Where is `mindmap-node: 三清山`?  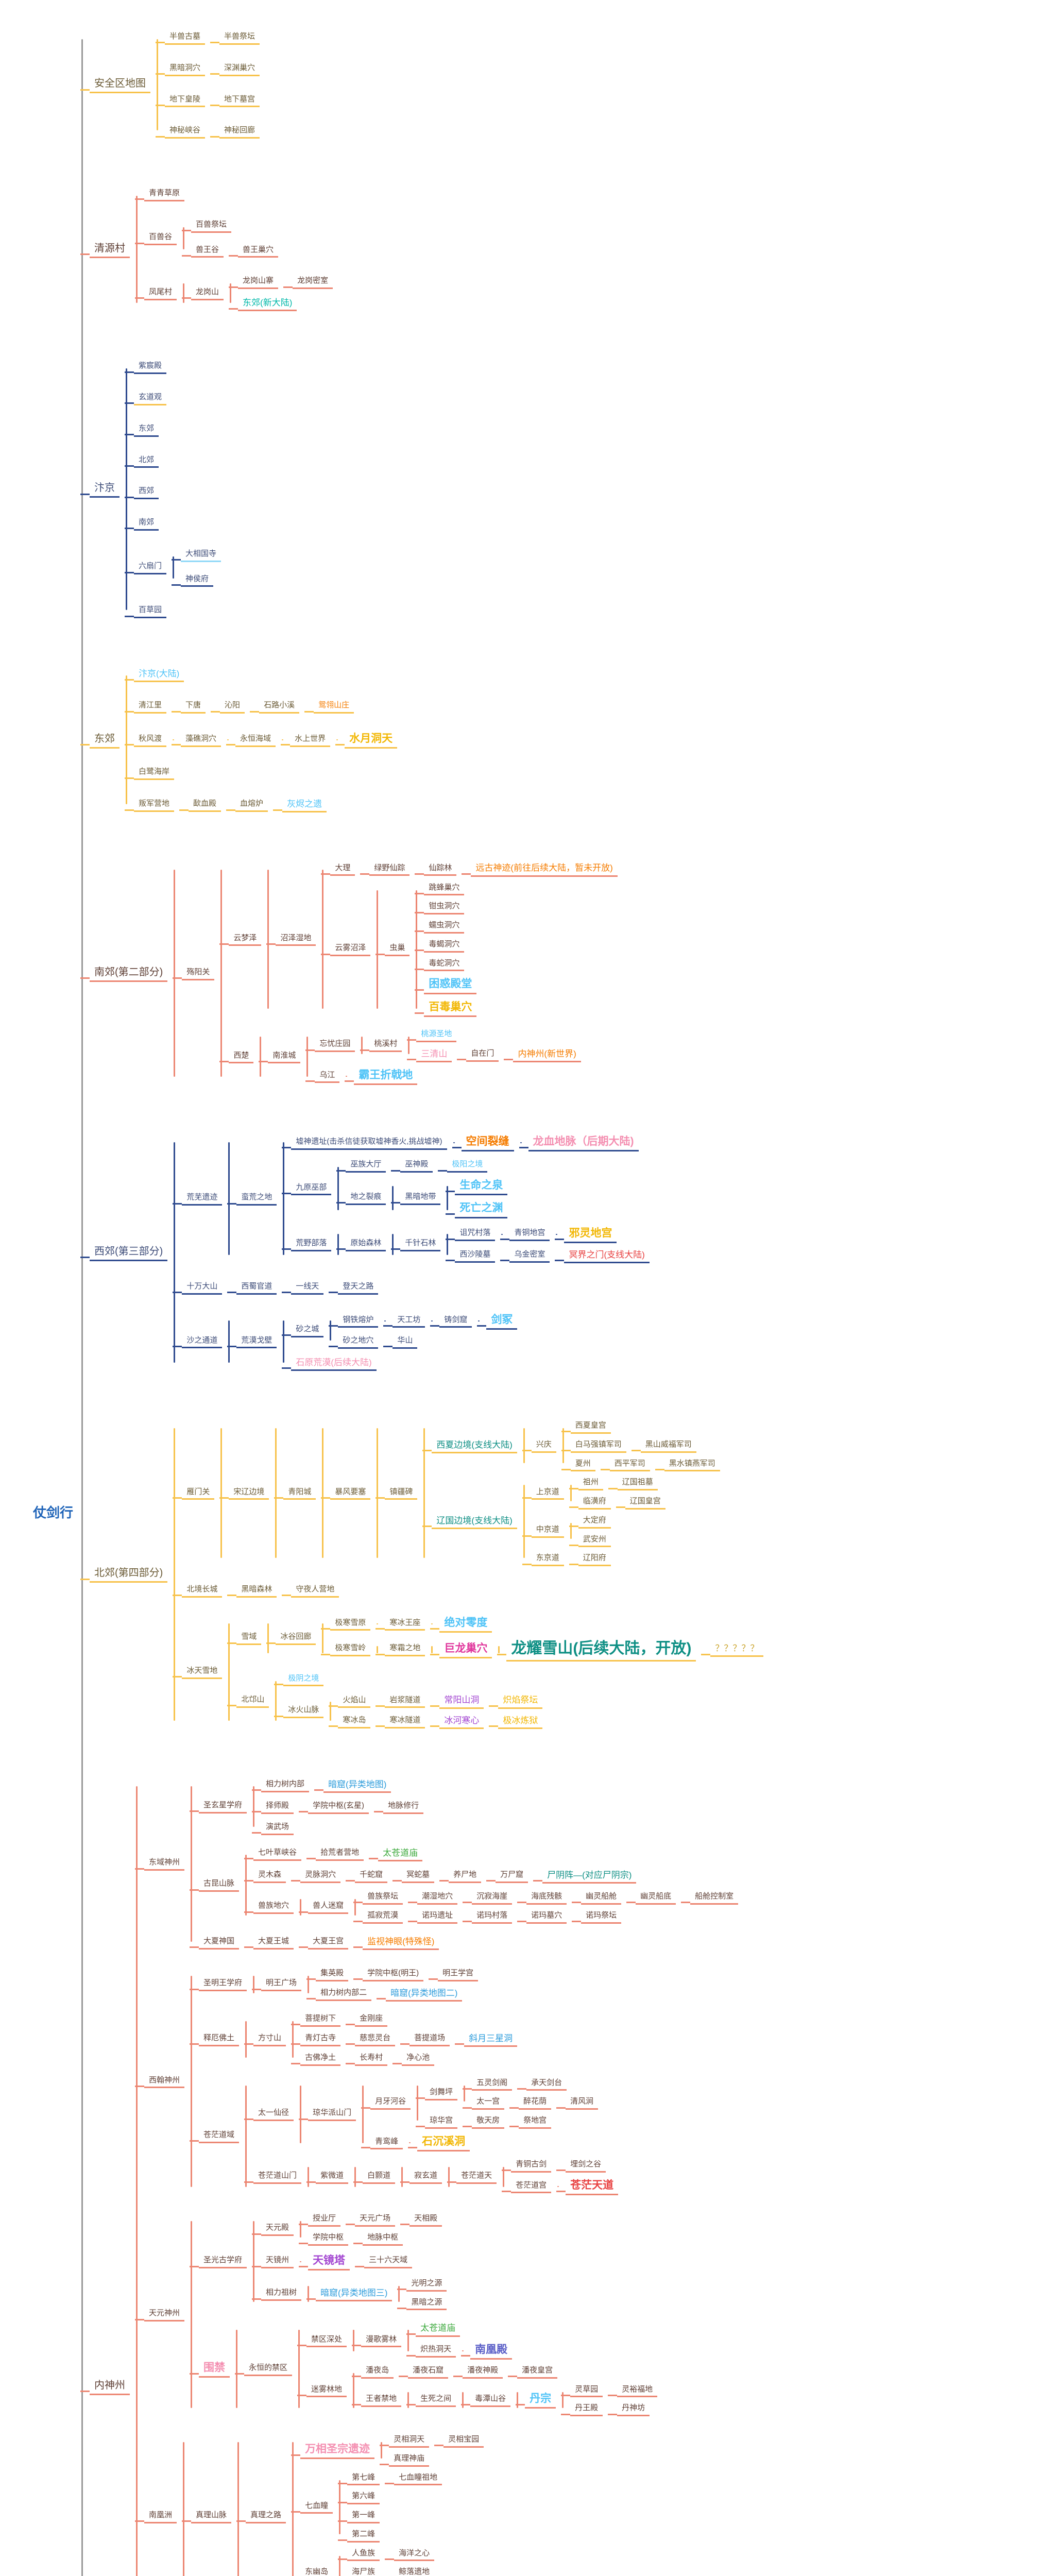 mindmap-node: 三清山 is located at coordinates (434, 1054).